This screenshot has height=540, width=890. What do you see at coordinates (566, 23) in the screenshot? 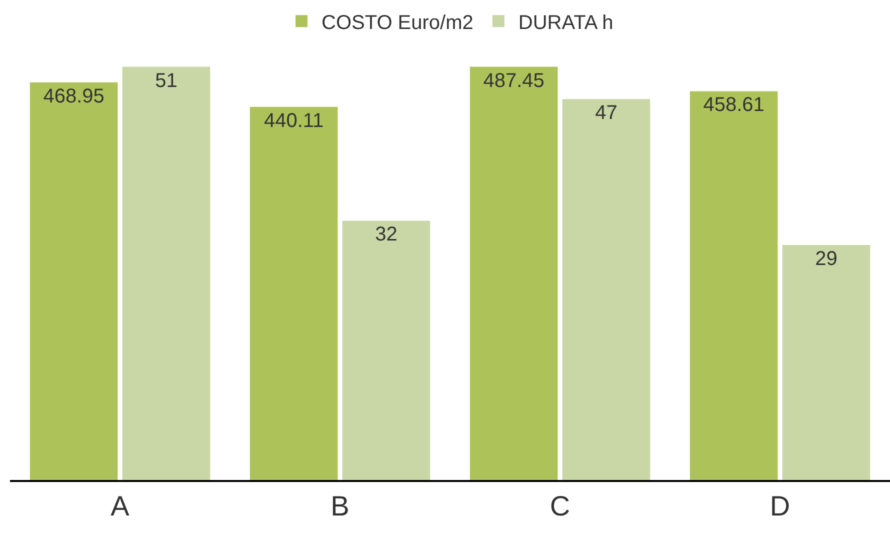
I see `legend-label: DURATA h` at bounding box center [566, 23].